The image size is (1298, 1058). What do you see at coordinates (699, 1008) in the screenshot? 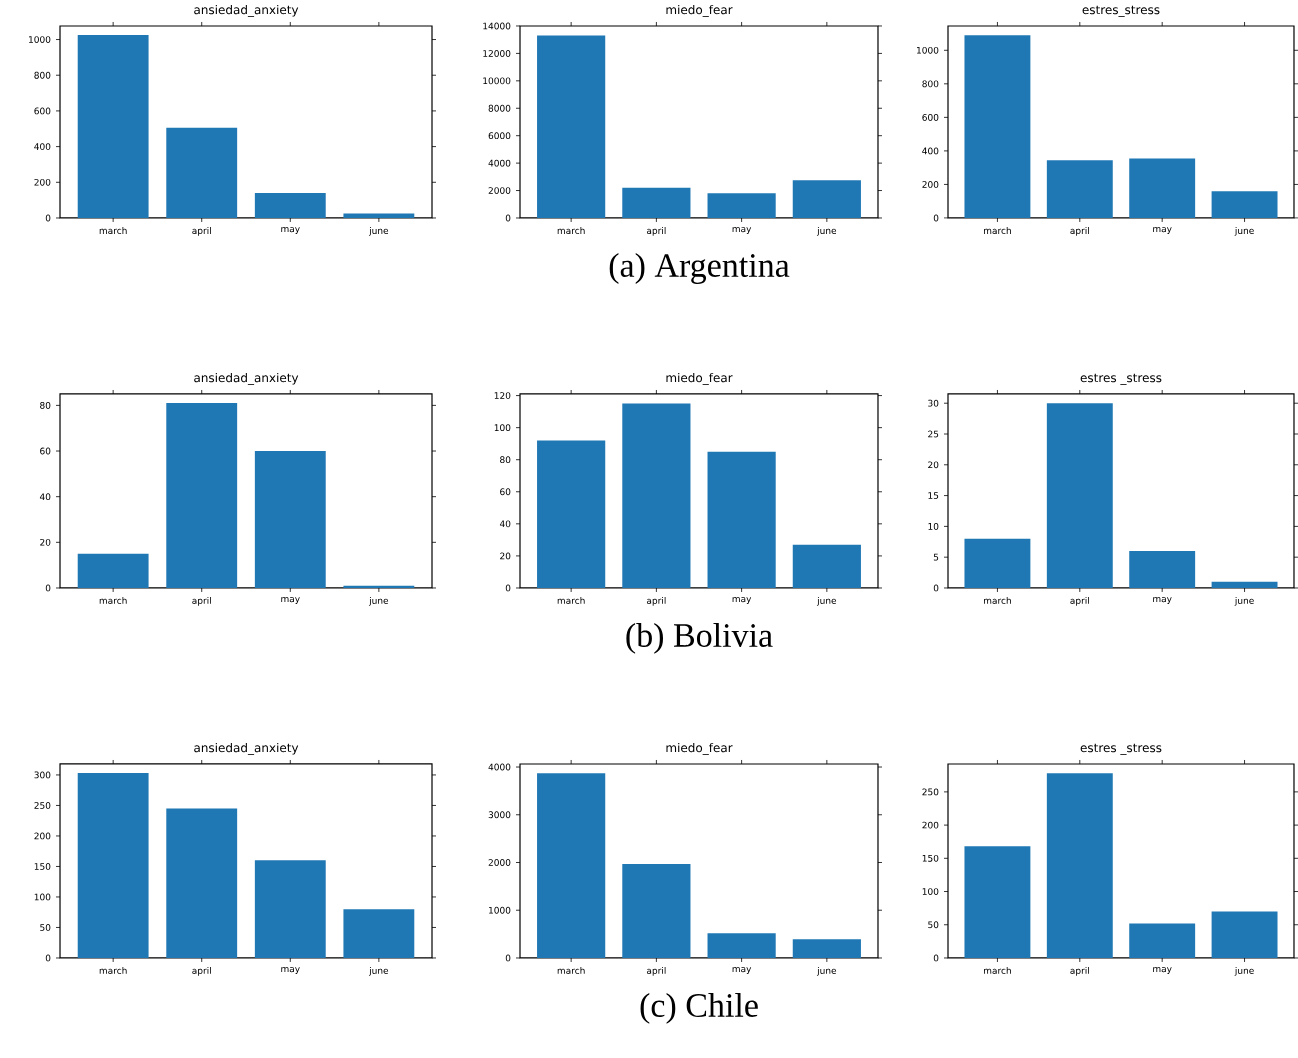
I see `text: (c) Chile` at bounding box center [699, 1008].